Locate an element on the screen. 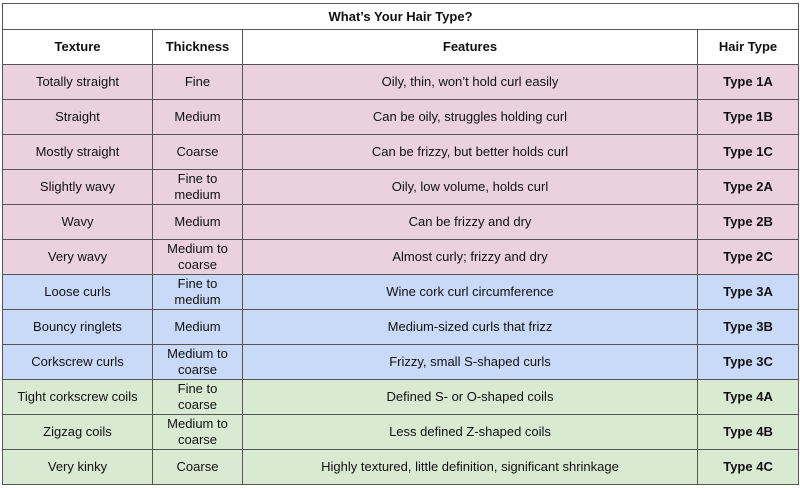 The image size is (800, 488). texture-cell: Tight corkscrew coils is located at coordinates (77, 397).